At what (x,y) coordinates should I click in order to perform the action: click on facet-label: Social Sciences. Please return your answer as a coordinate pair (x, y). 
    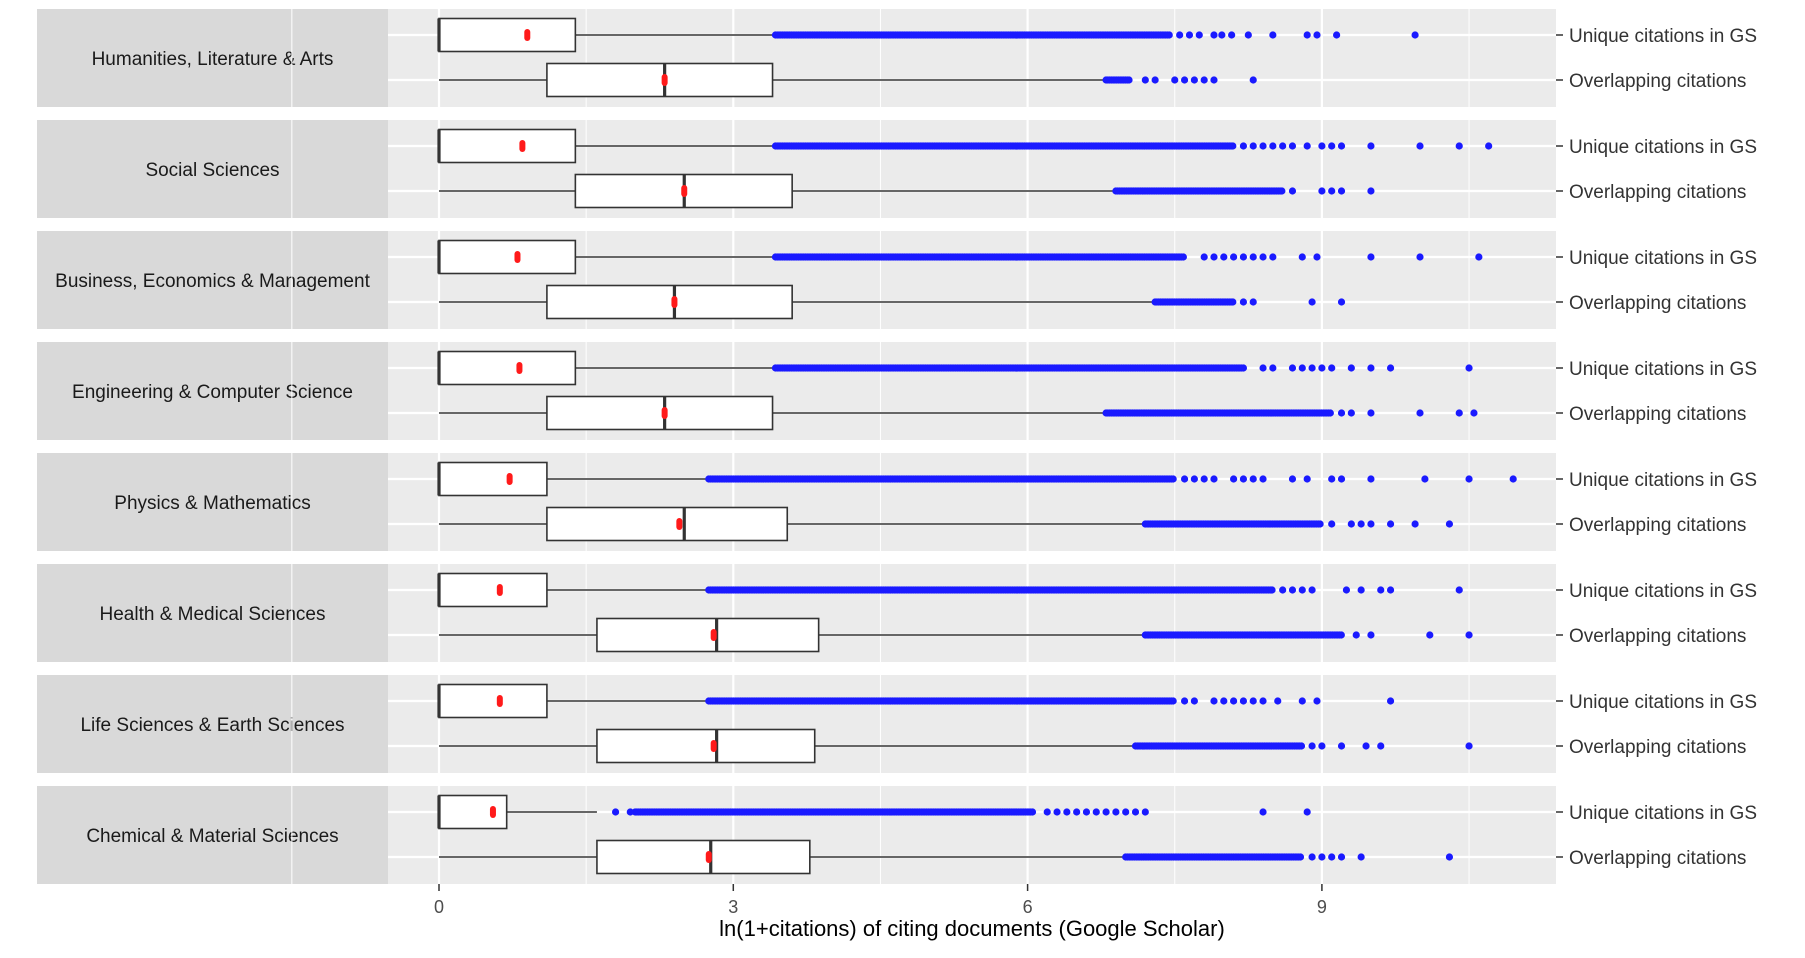
    Looking at the image, I should click on (212, 170).